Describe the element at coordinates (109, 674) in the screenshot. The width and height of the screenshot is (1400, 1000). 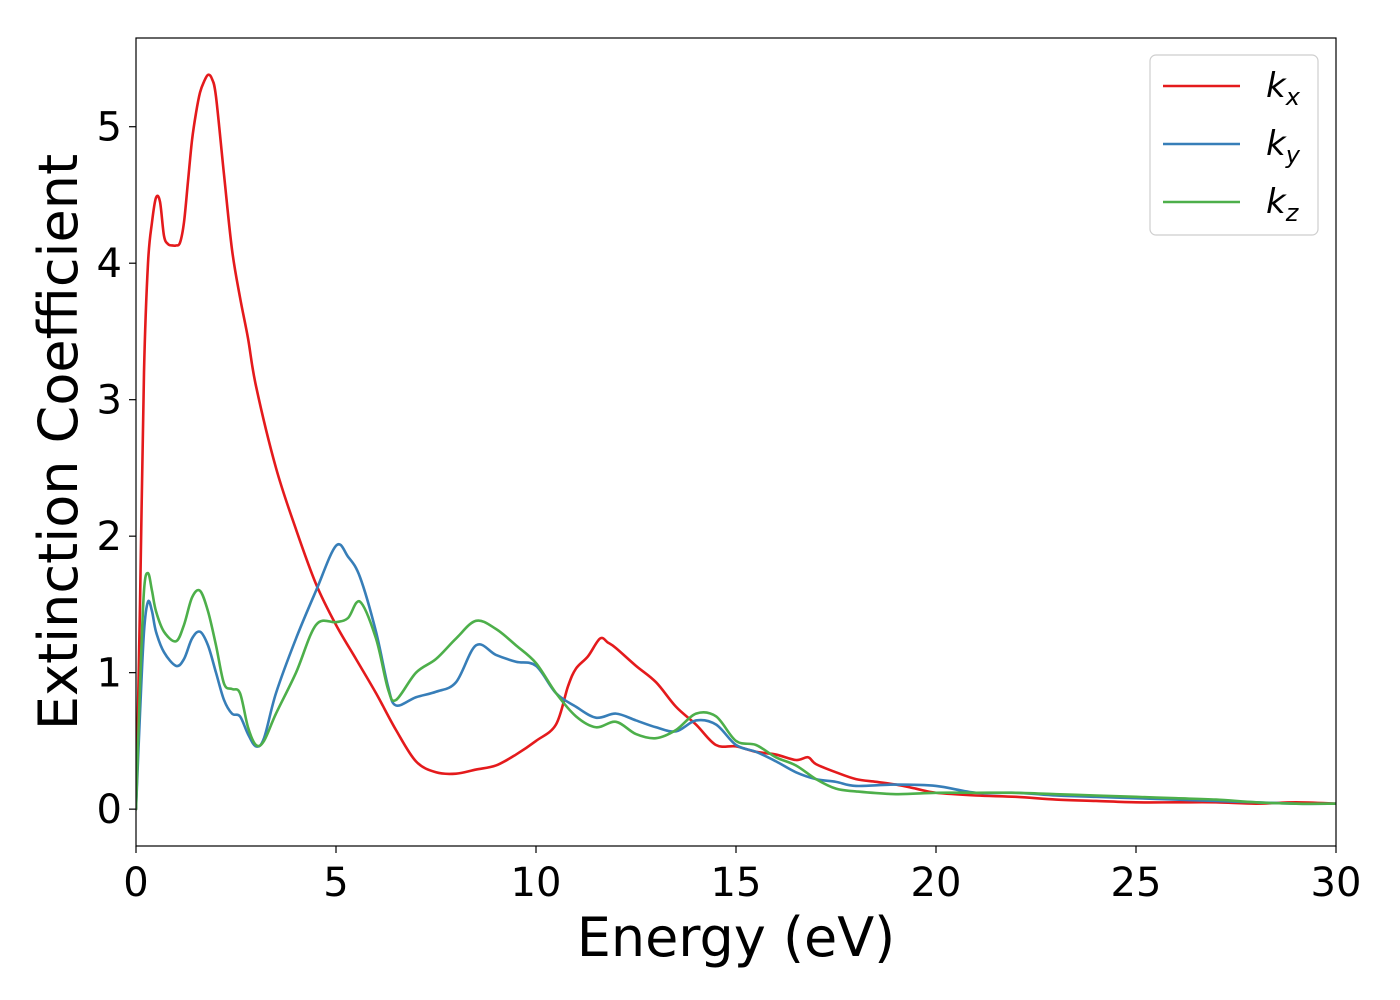
I see `y-tick-label: 1` at that location.